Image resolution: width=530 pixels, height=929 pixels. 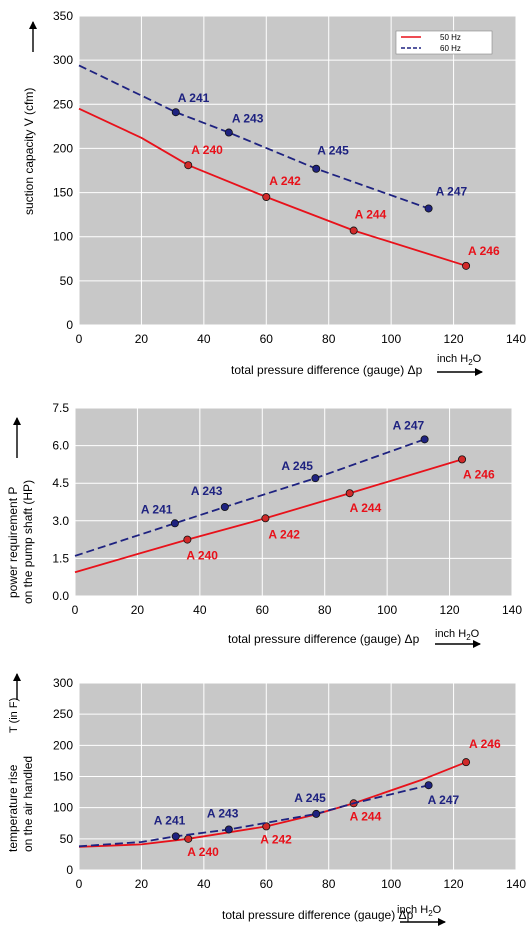 What do you see at coordinates (13, 808) in the screenshot?
I see `y-axis-title-line1: temperature rise` at bounding box center [13, 808].